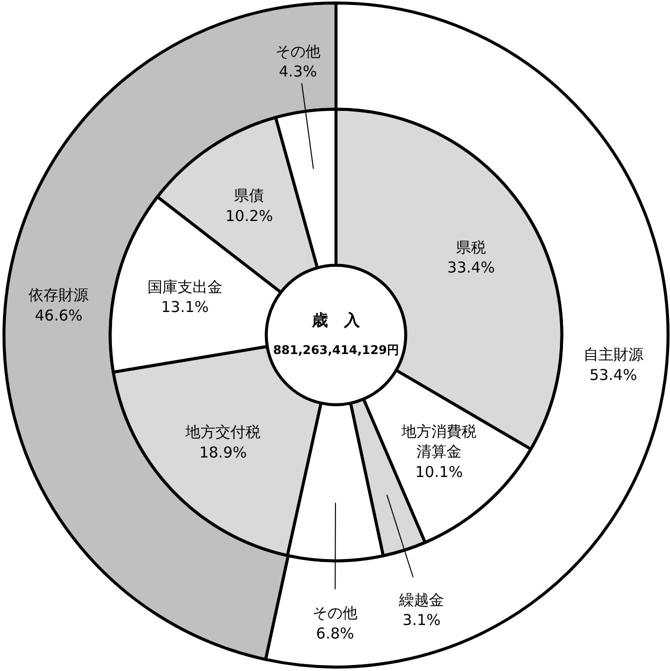 The width and height of the screenshot is (670, 671). I want to click on data-label: 13.1%, so click(185, 307).